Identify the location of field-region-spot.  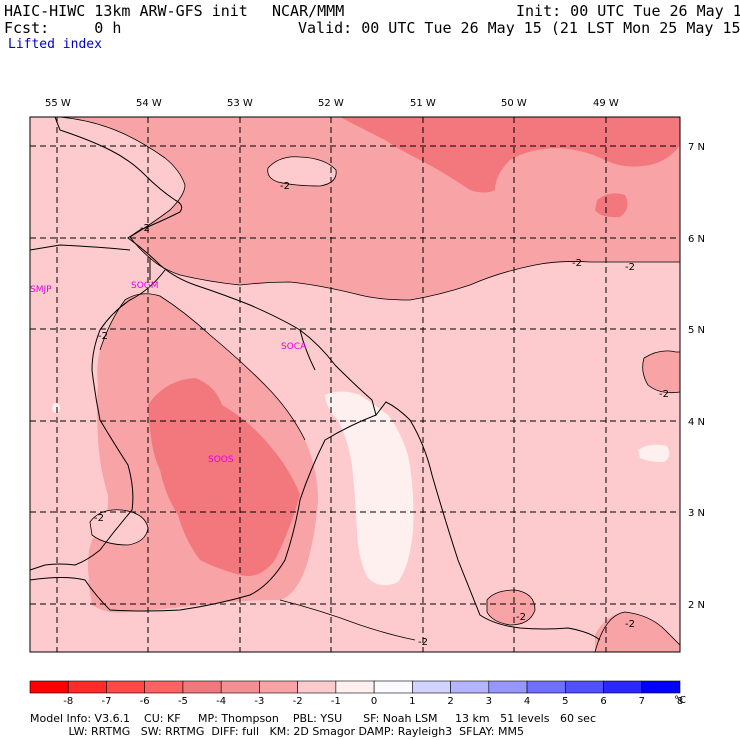
(56, 408).